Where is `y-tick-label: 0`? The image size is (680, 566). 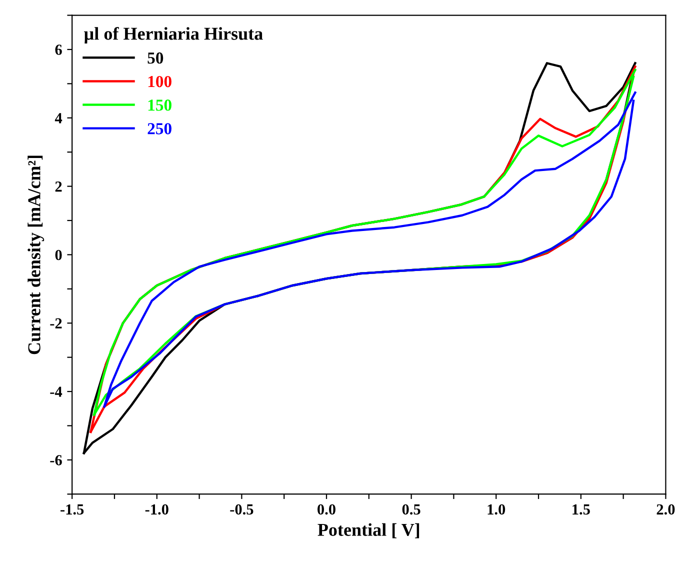 y-tick-label: 0 is located at coordinates (58, 255).